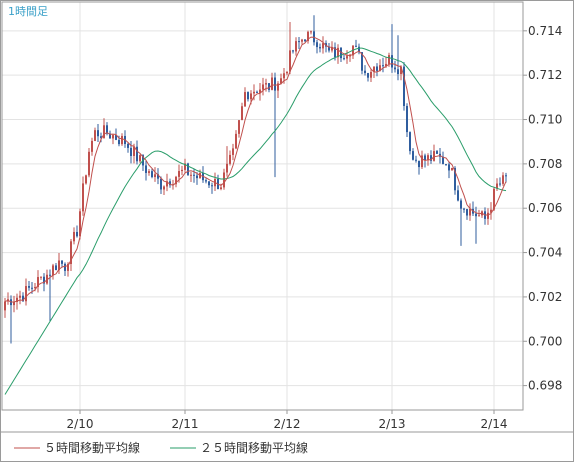 The height and width of the screenshot is (462, 574). What do you see at coordinates (80, 424) in the screenshot?
I see `x-tick-label: 2/10` at bounding box center [80, 424].